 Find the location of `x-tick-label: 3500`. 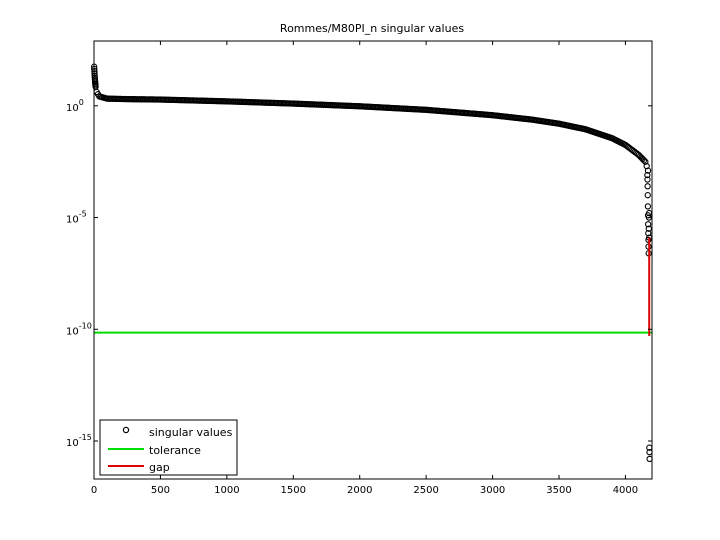

x-tick-label: 3500 is located at coordinates (558, 490).